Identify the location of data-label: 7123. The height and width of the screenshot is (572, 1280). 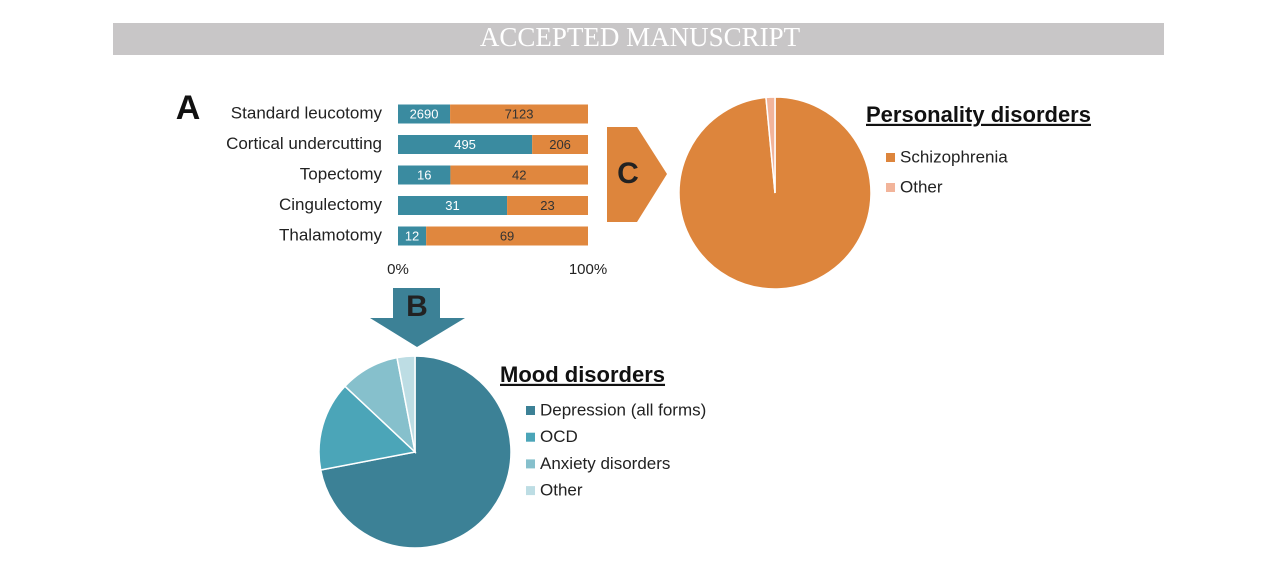
(519, 113).